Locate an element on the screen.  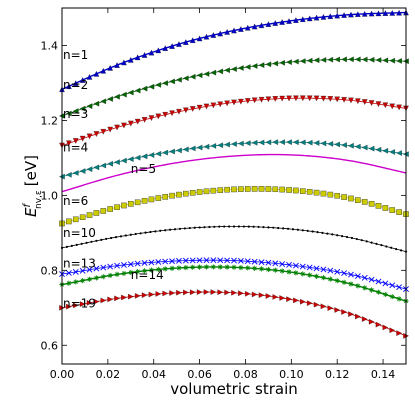
y-tick-label: 1.2 is located at coordinates (50, 120).